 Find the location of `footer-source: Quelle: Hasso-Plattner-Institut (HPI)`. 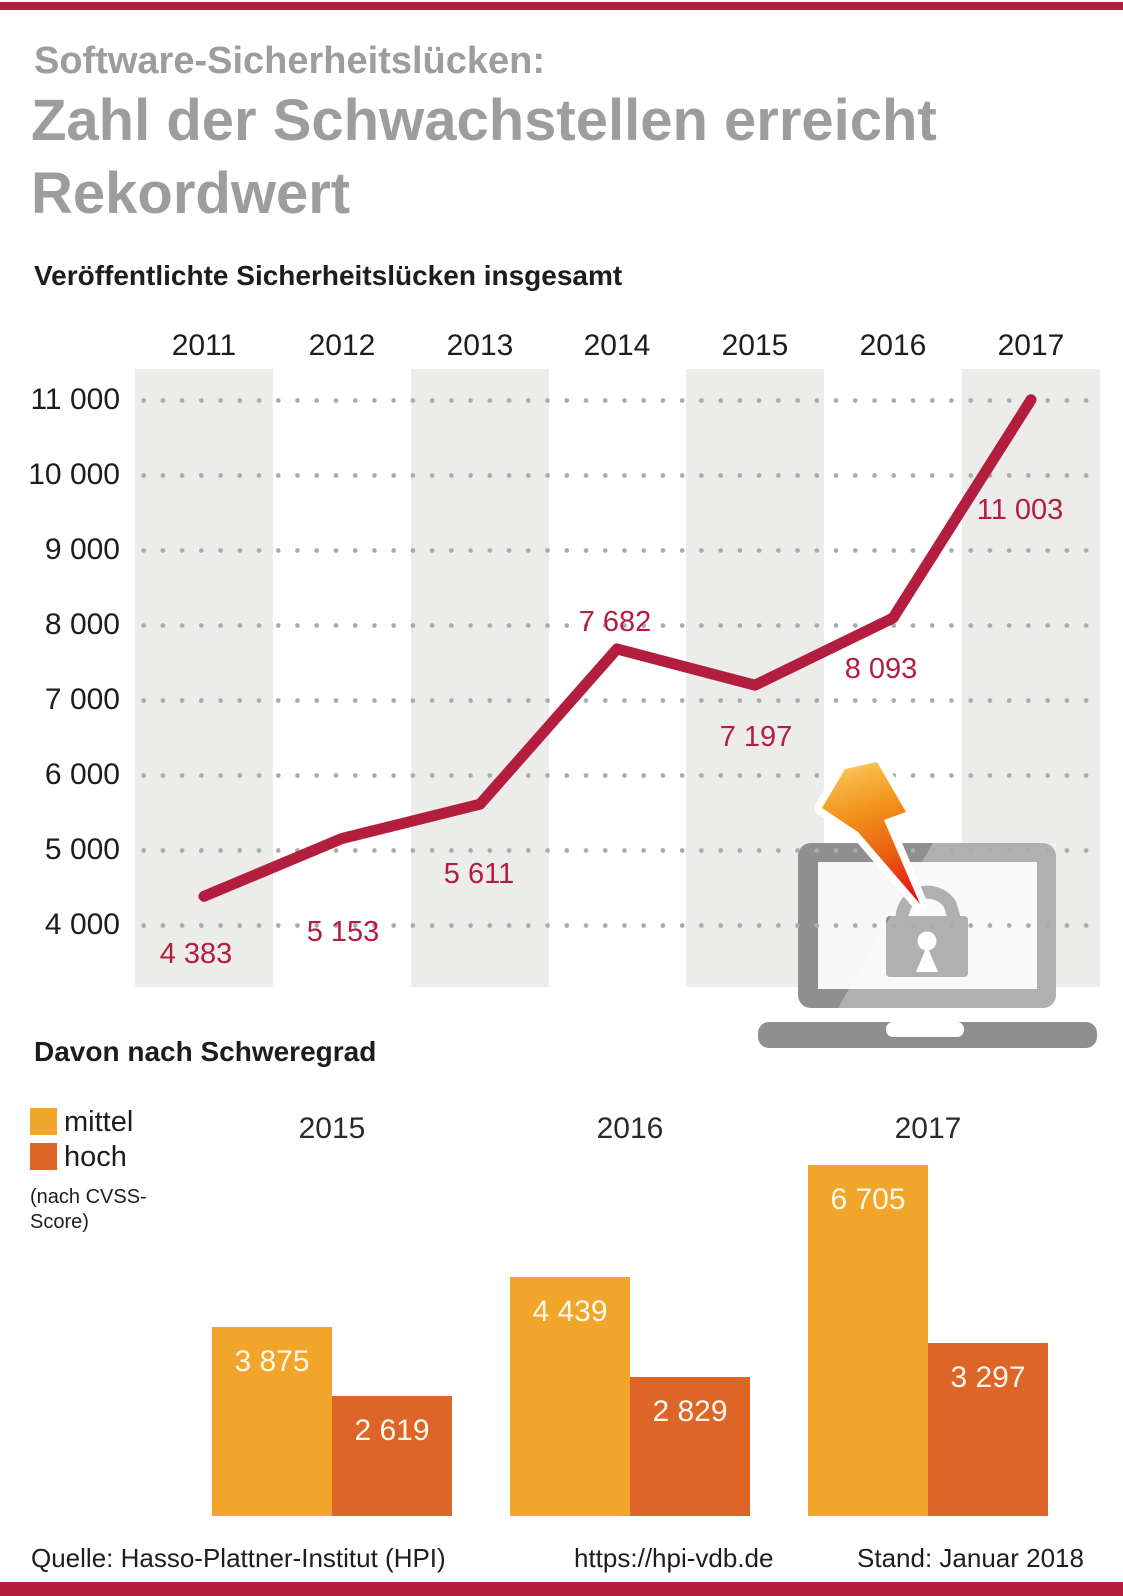

footer-source: Quelle: Hasso-Plattner-Institut (HPI) is located at coordinates (238, 1558).